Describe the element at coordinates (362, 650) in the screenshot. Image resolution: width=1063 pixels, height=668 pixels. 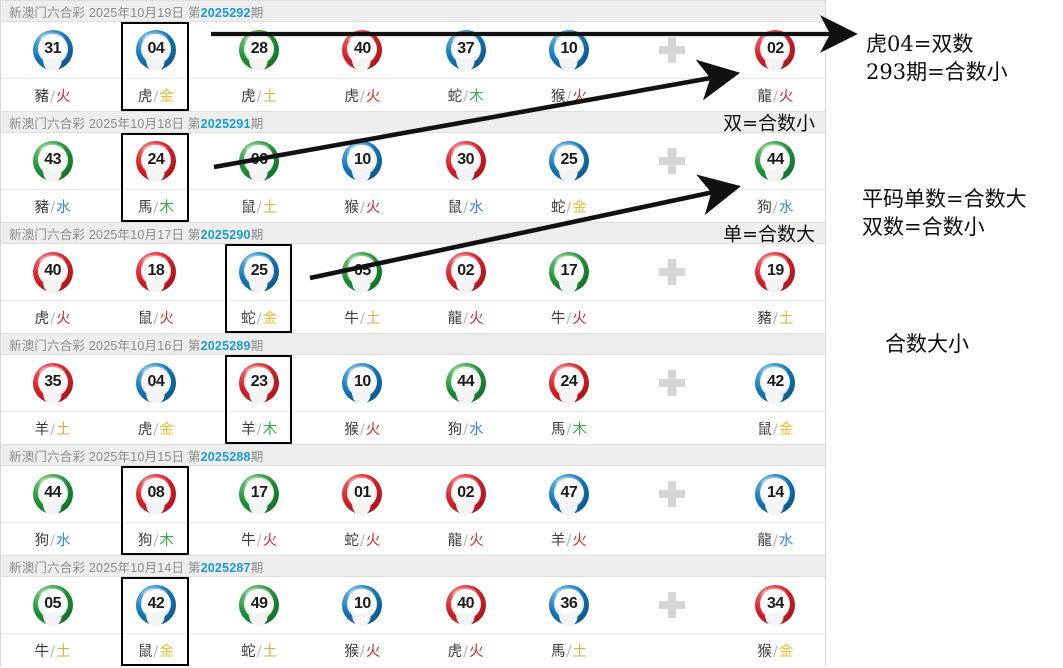
I see `zodiac-element-label: 猴/火` at that location.